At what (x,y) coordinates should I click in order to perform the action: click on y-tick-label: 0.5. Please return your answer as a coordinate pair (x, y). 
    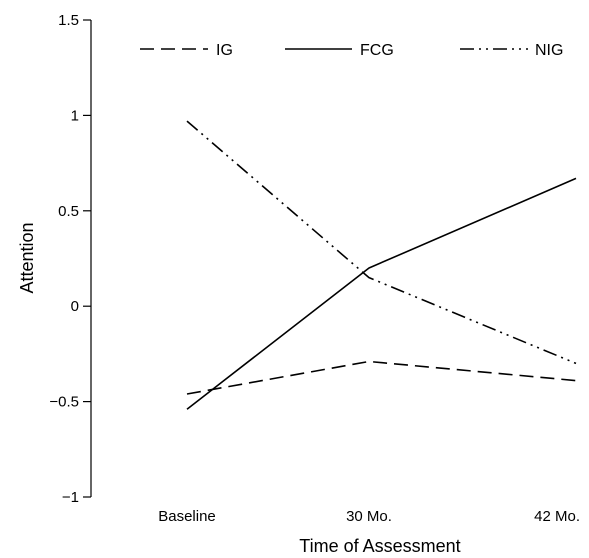
    Looking at the image, I should click on (68, 211).